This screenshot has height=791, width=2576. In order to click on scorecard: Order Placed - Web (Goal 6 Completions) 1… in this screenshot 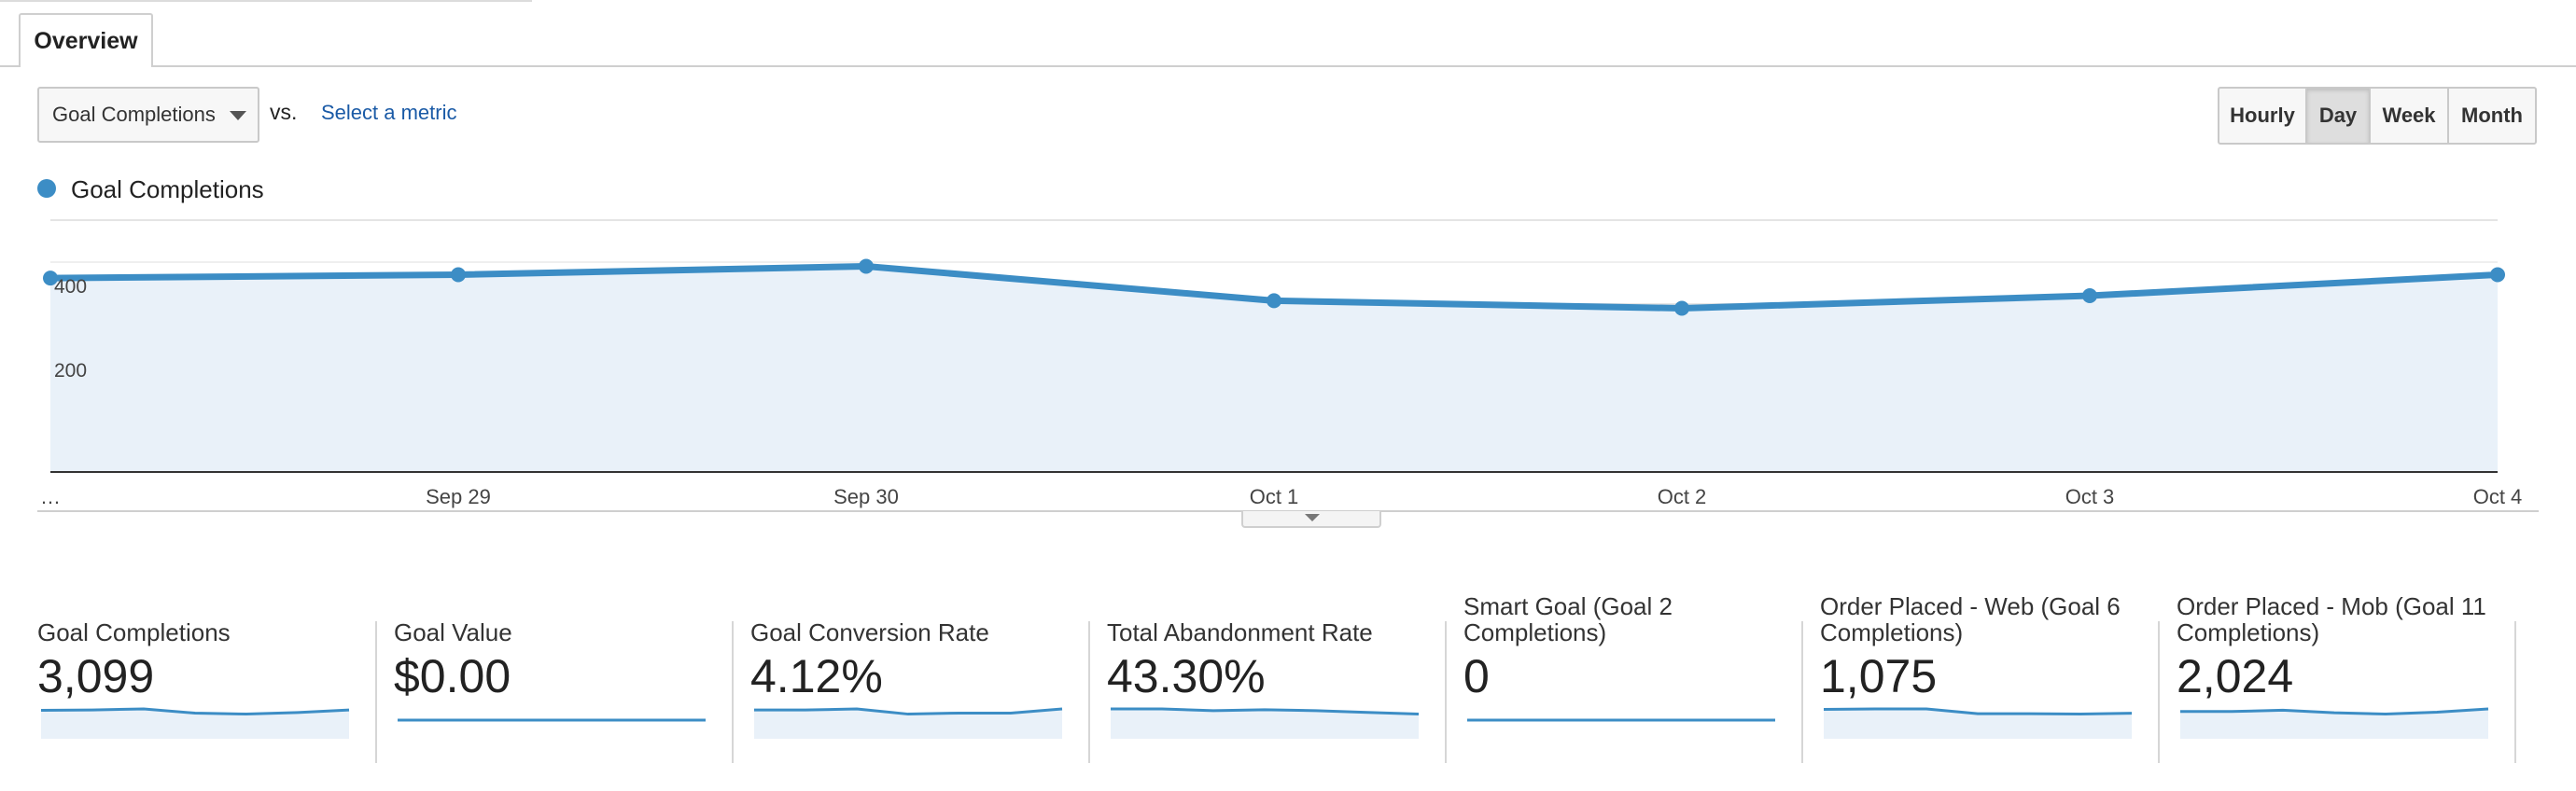, I will do `click(1980, 679)`.